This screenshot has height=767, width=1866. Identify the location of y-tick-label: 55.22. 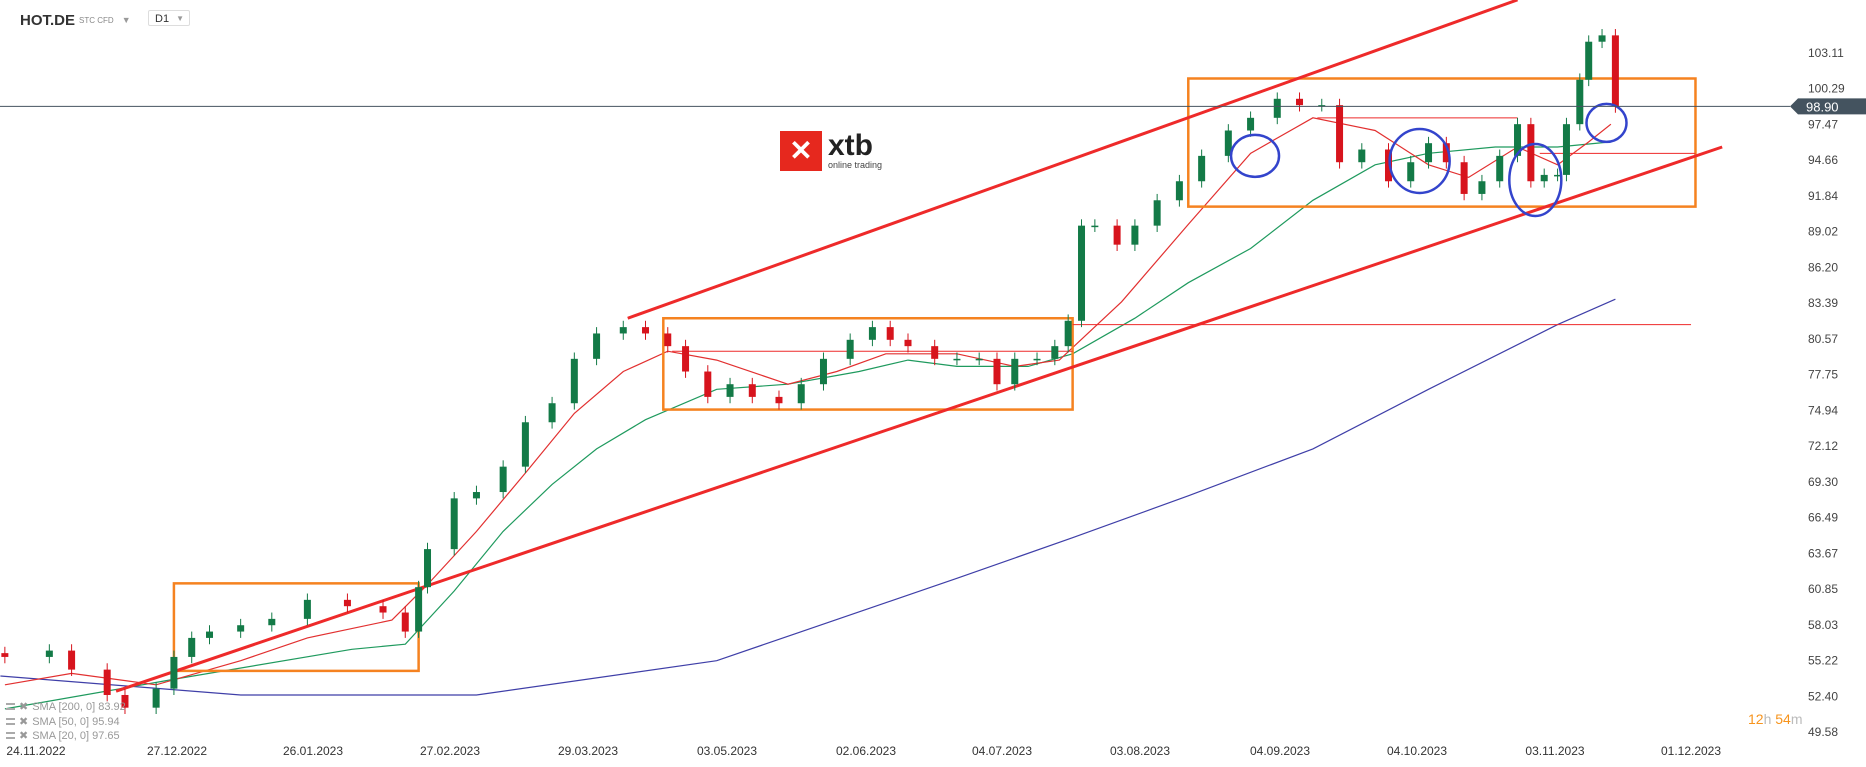
(1823, 661).